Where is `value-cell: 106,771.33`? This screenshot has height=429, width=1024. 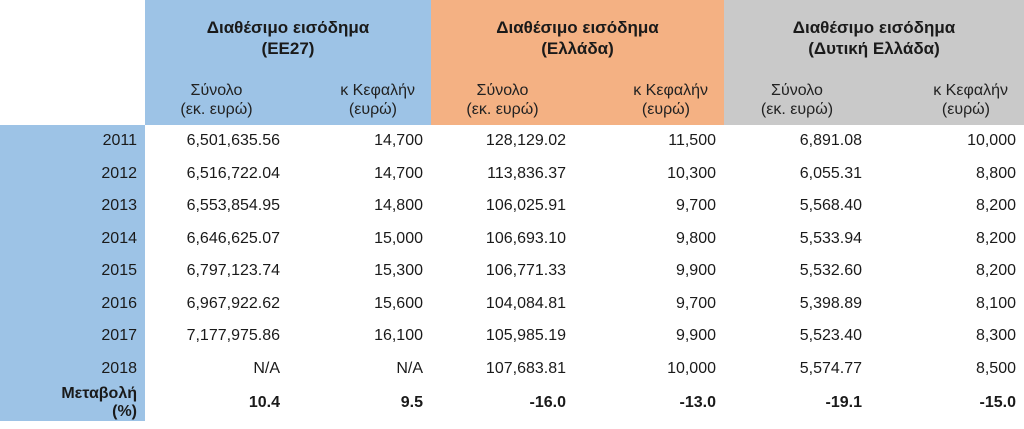 value-cell: 106,771.33 is located at coordinates (525, 271).